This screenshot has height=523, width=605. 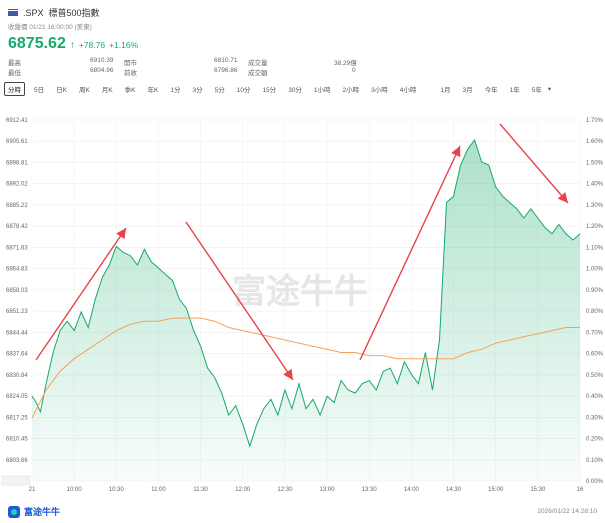 I want to click on x-tick-label: 11:00, so click(x=158, y=490).